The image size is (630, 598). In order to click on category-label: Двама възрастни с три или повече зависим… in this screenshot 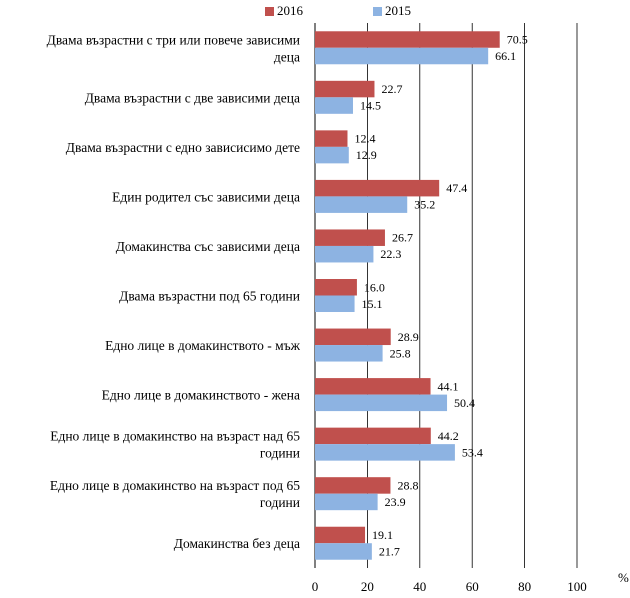, I will do `click(173, 39)`.